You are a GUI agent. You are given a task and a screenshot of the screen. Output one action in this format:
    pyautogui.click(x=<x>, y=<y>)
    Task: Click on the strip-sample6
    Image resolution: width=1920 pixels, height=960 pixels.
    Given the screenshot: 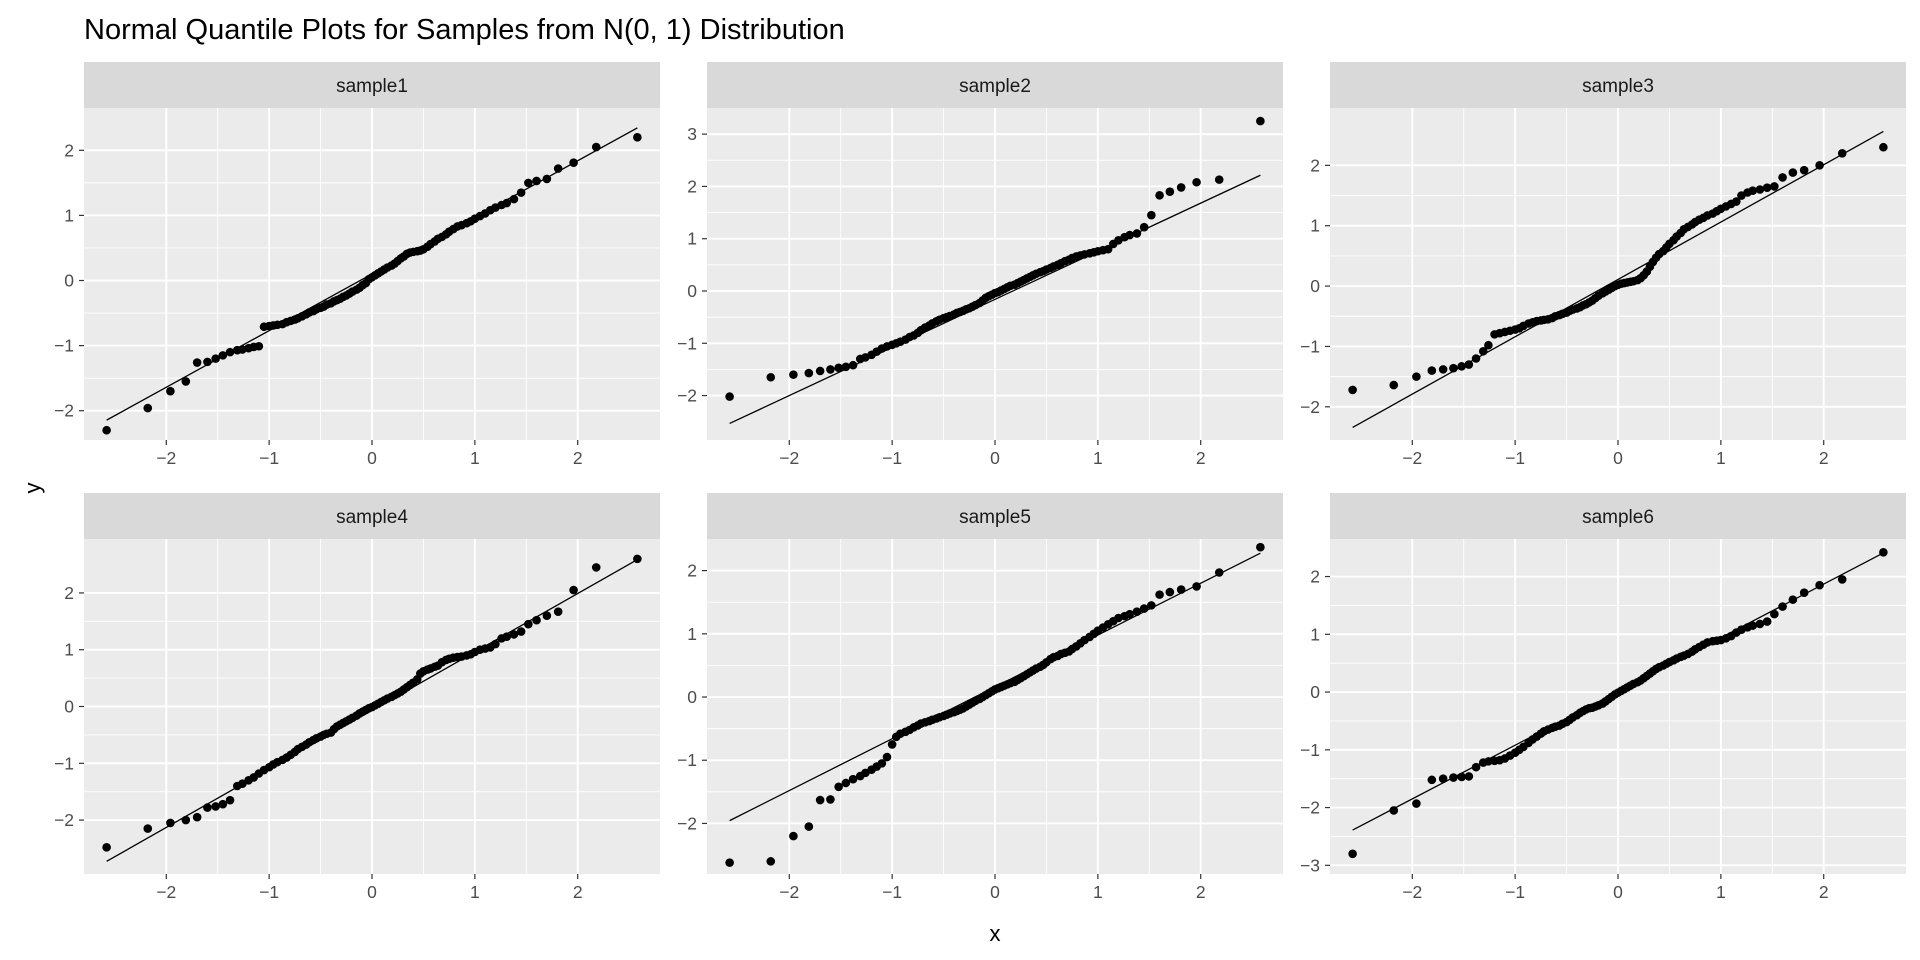 What is the action you would take?
    pyautogui.click(x=1618, y=516)
    